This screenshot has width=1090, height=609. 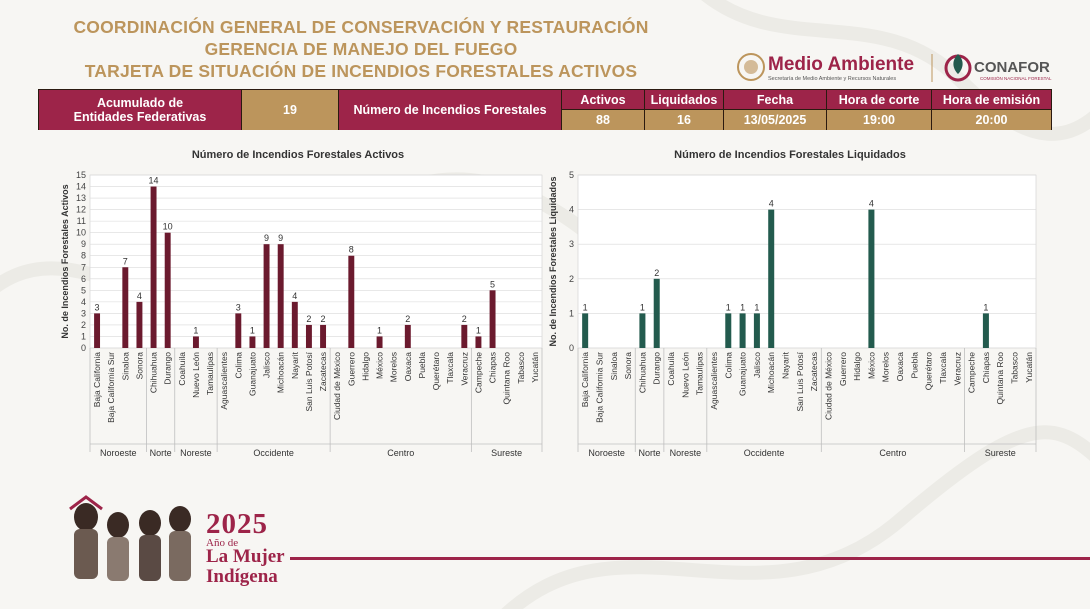 What do you see at coordinates (83, 279) in the screenshot?
I see `y-tick-label: 6` at bounding box center [83, 279].